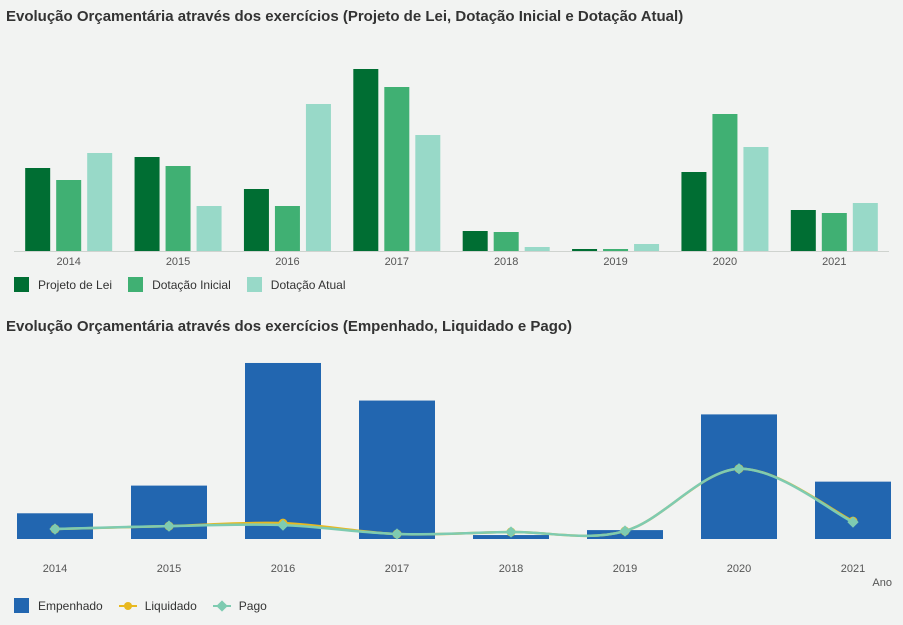 The image size is (903, 625). What do you see at coordinates (68, 262) in the screenshot?
I see `chart1-x-tick-2014: 2014` at bounding box center [68, 262].